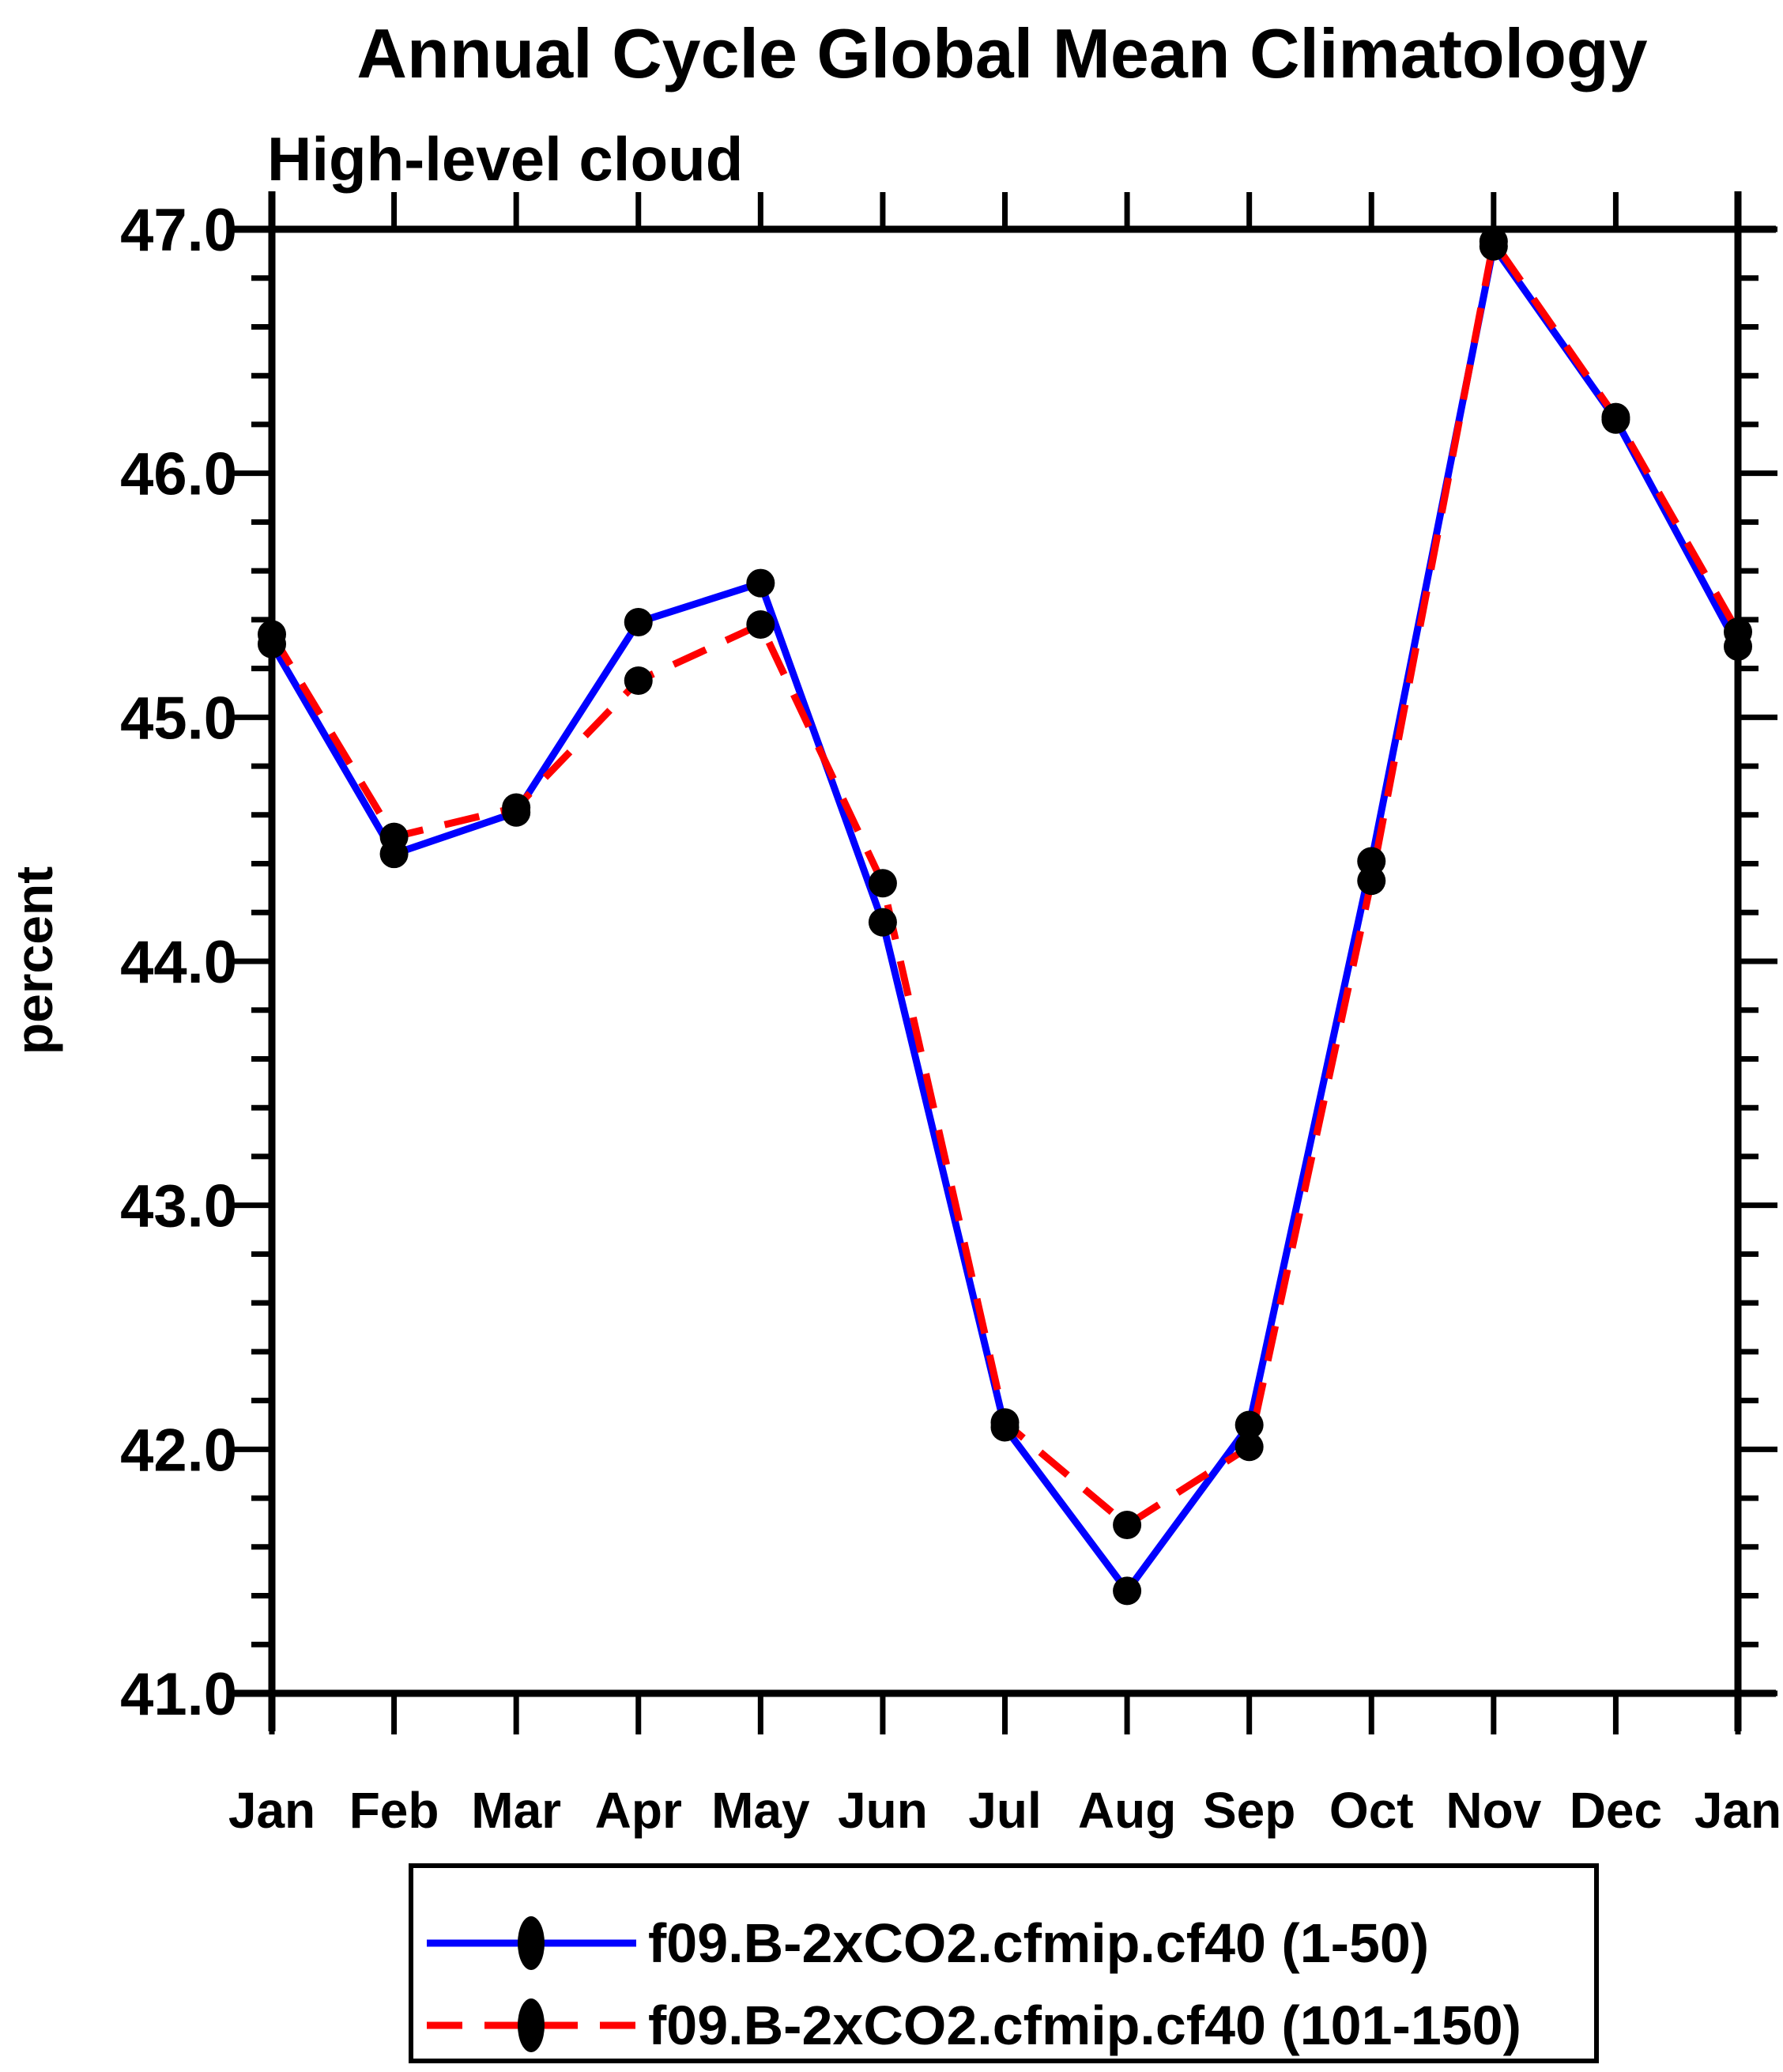 The image size is (1783, 2072). I want to click on y-tick-label: 44.0, so click(178, 963).